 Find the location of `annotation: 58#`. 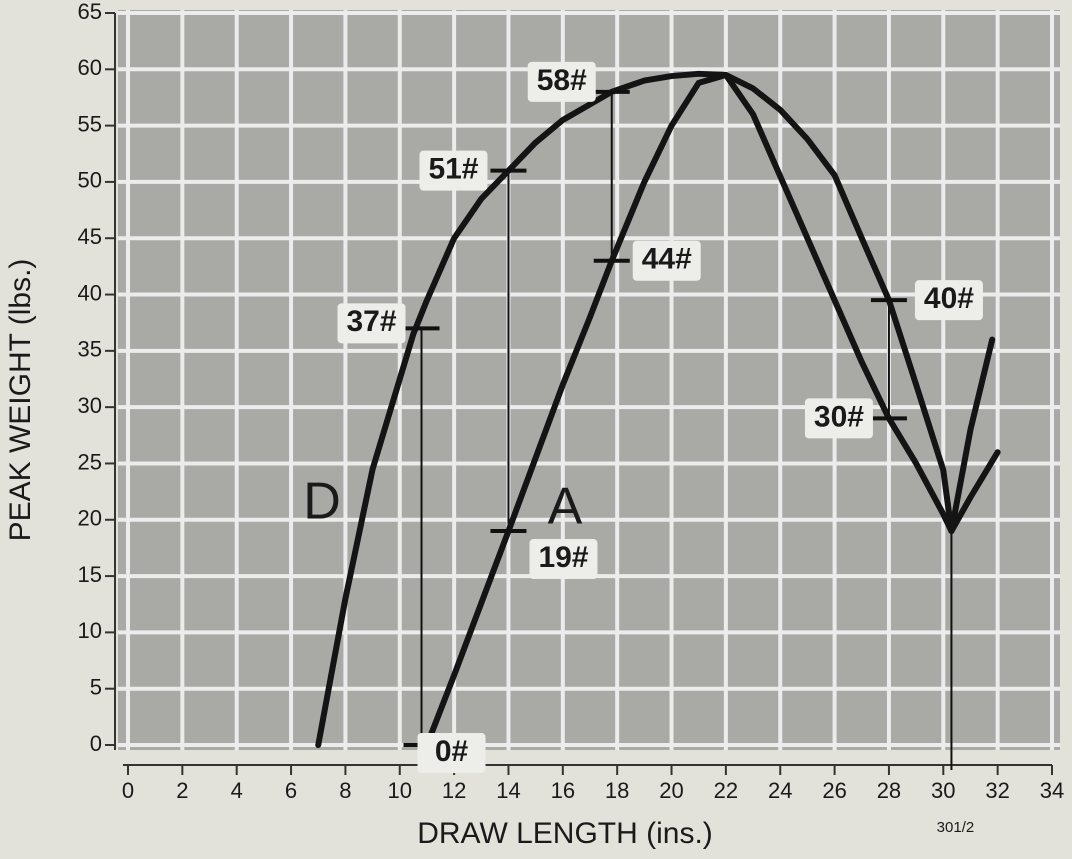

annotation: 58# is located at coordinates (562, 80).